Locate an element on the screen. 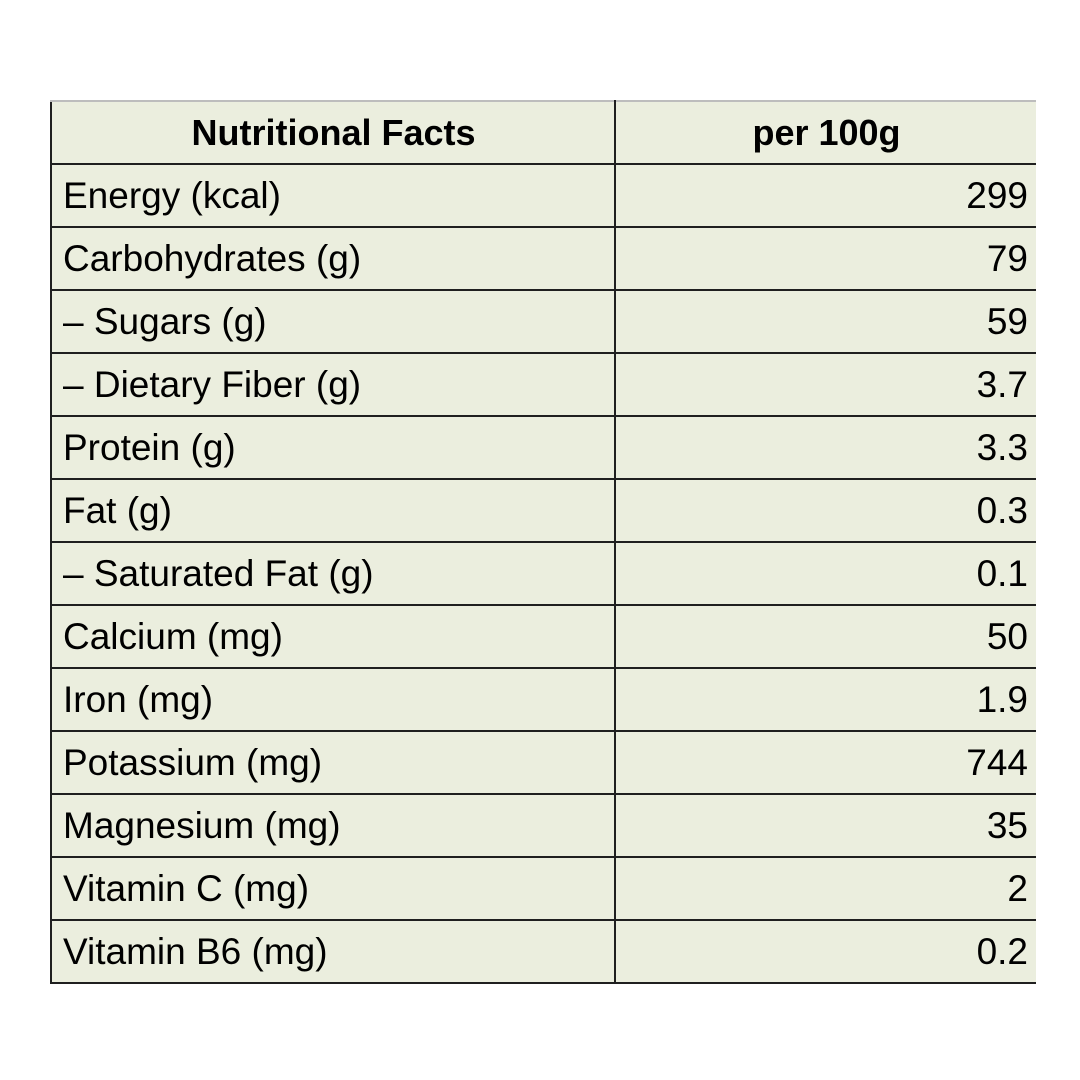 The image size is (1080, 1080). nutrient-value: 299 is located at coordinates (825, 195).